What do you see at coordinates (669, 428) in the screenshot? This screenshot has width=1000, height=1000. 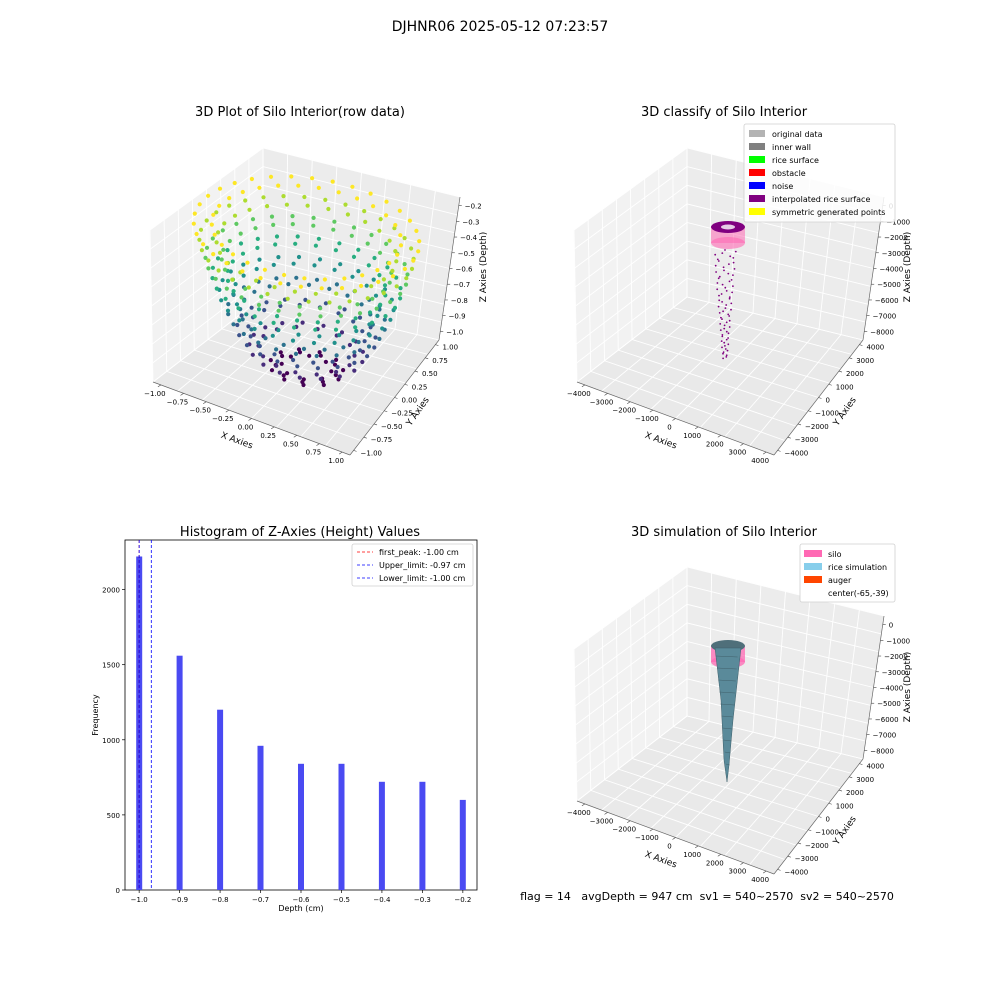 I see `x-tick-label-classify: 0` at bounding box center [669, 428].